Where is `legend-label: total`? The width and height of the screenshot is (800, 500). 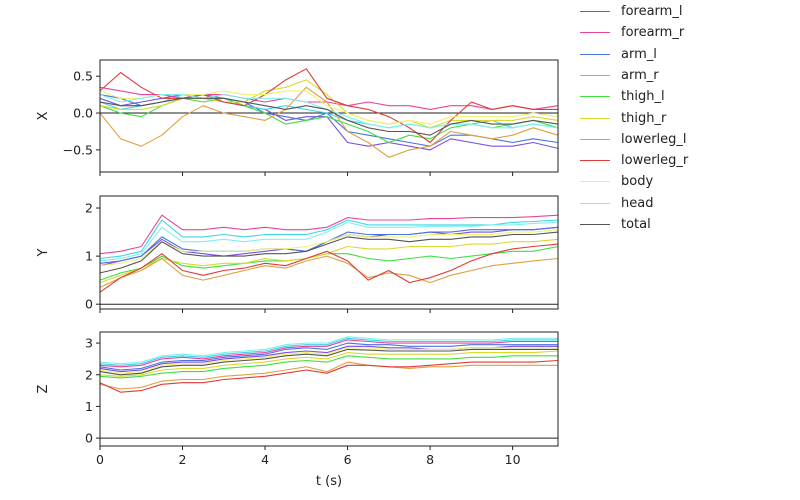
legend-label: total is located at coordinates (636, 224).